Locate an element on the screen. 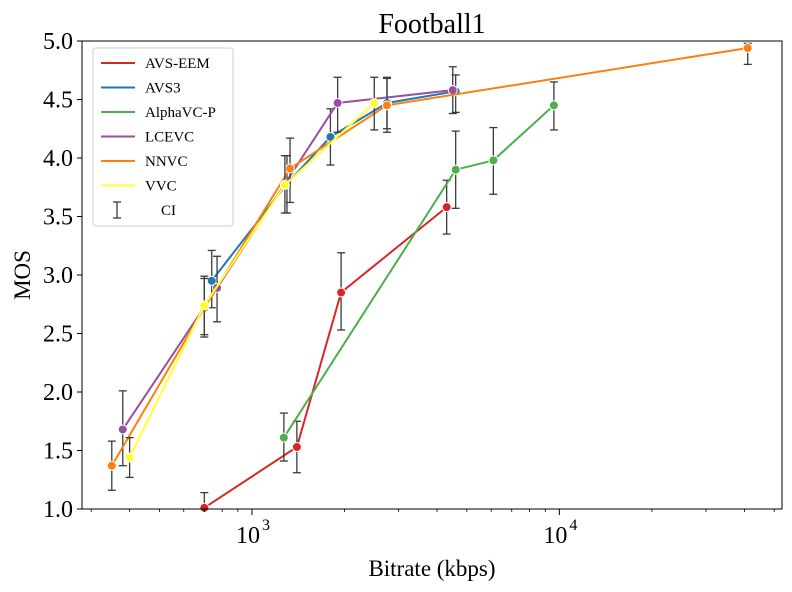 The height and width of the screenshot is (592, 792). legend: AVS-EEM AVS3 AlphaVC-P LCEVC NNVC VVC CI is located at coordinates (163, 137).